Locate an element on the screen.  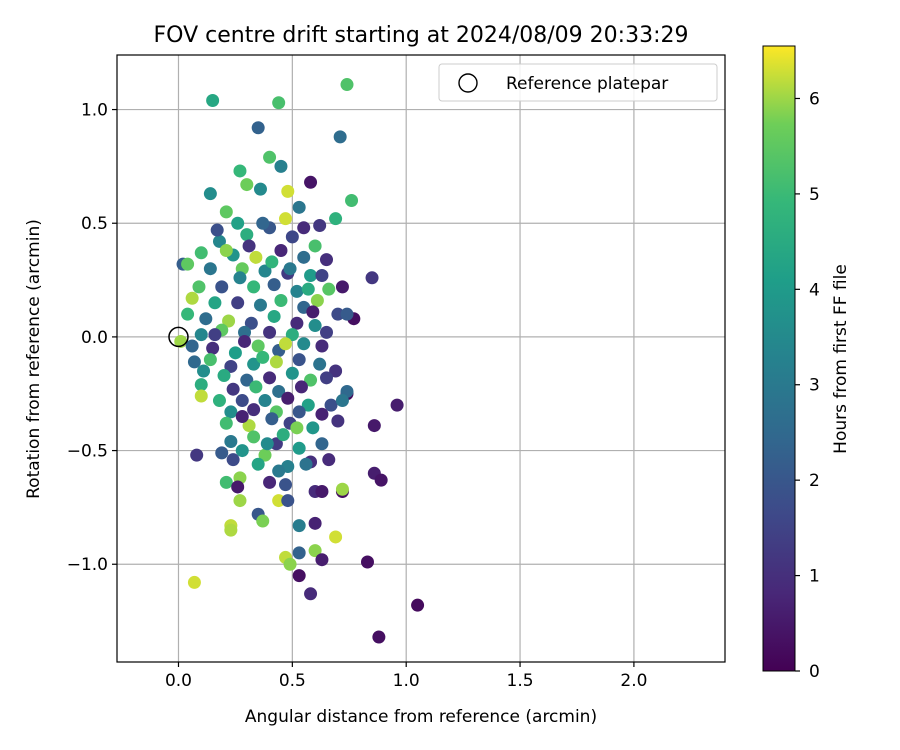
legend: Reference platepar is located at coordinates (578, 82).